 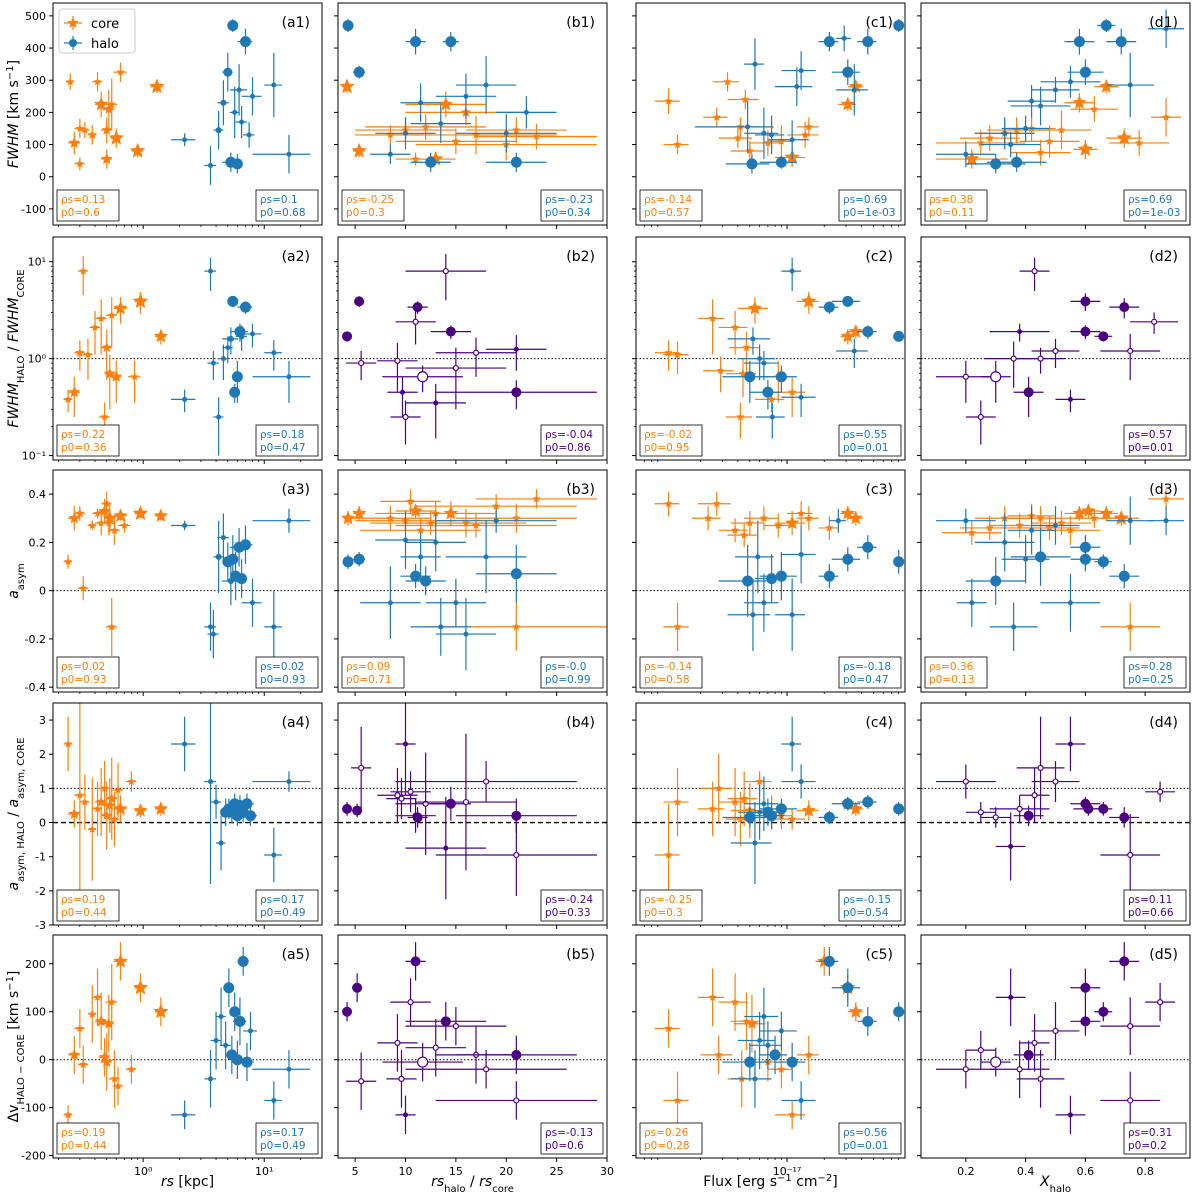 What do you see at coordinates (167, 1182) in the screenshot?
I see `label-part: rs` at bounding box center [167, 1182].